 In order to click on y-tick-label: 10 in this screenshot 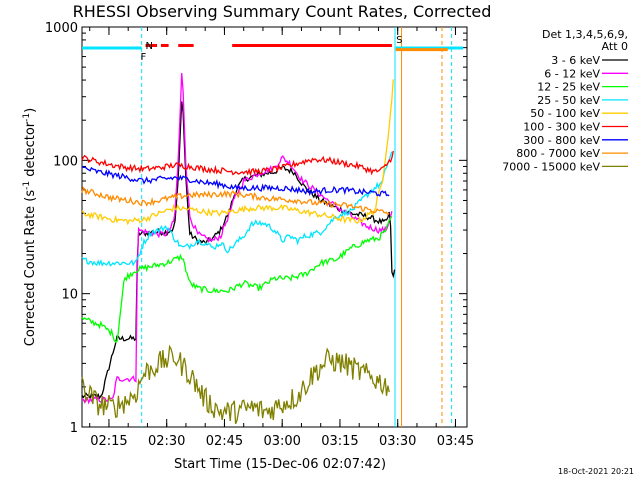, I will do `click(69, 295)`.